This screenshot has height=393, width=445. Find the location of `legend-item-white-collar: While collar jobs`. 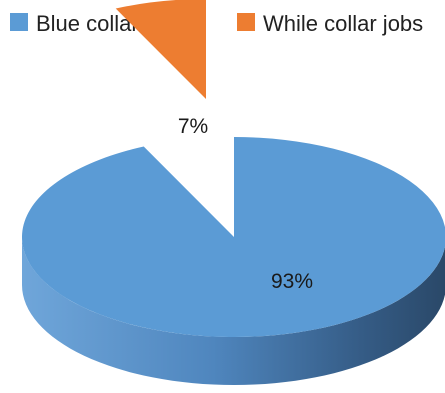

legend-item-white-collar: While collar jobs is located at coordinates (330, 23).